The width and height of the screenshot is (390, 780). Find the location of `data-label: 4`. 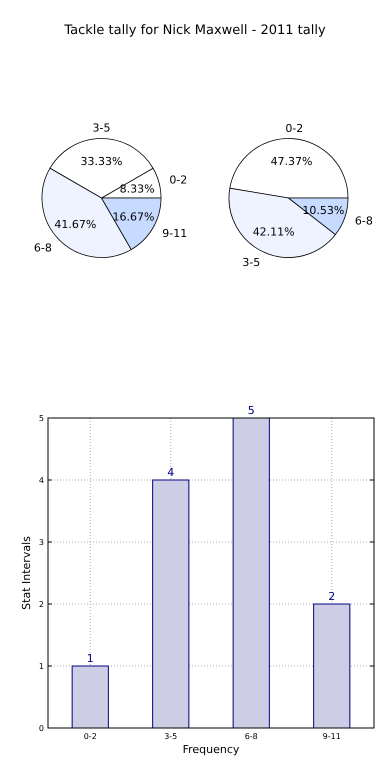

data-label: 4 is located at coordinates (170, 472).